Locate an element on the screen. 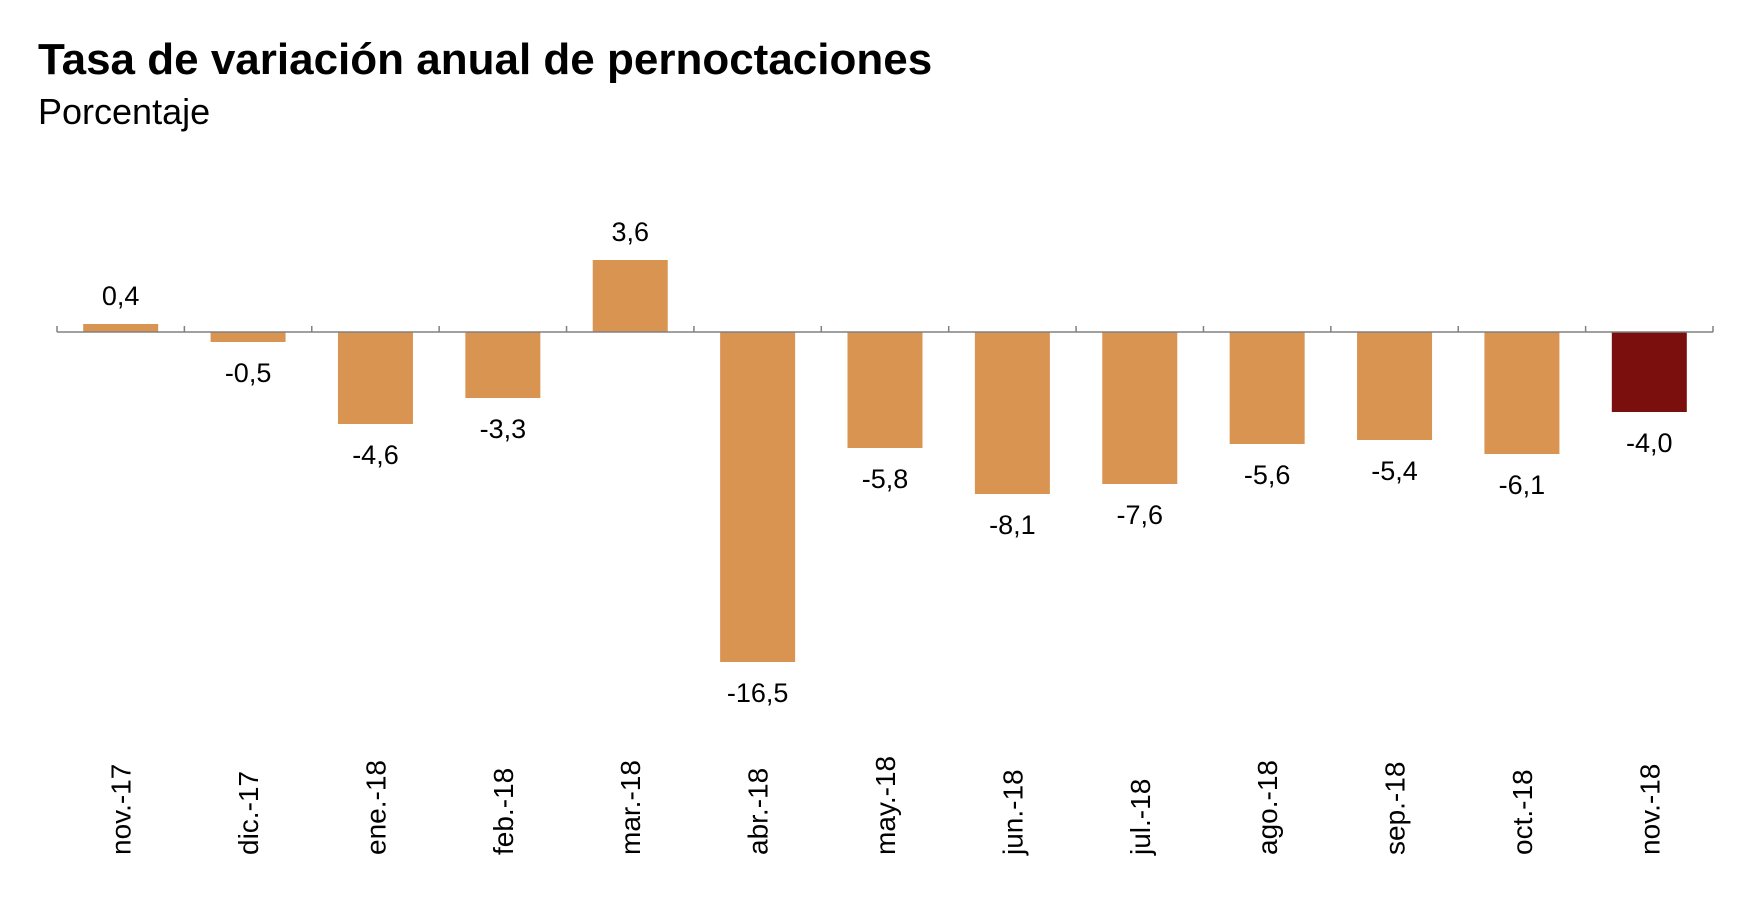 The width and height of the screenshot is (1758, 921). value-label-nov.-17: 0,4 is located at coordinates (121, 296).